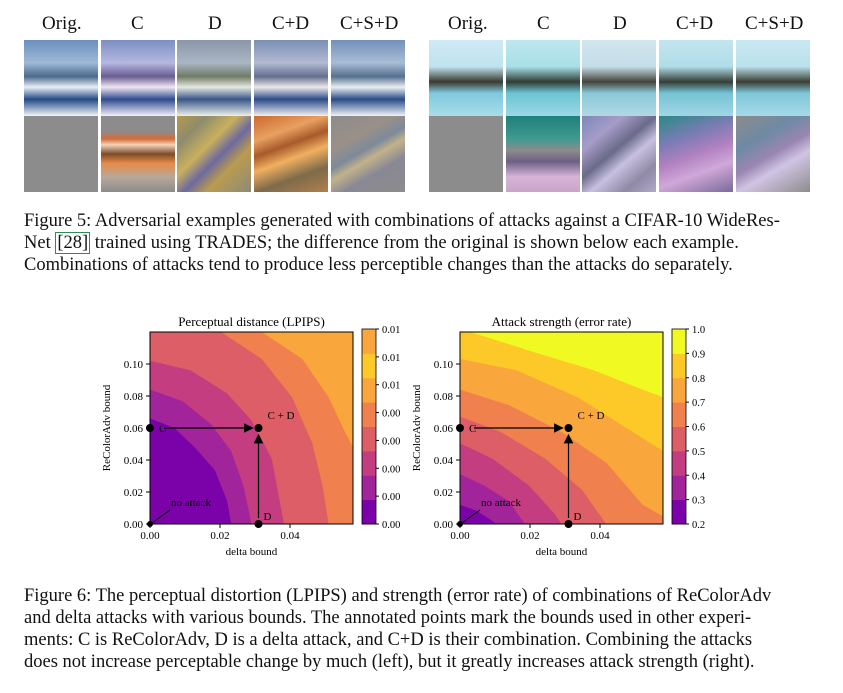 The width and height of the screenshot is (843, 693). What do you see at coordinates (251, 321) in the screenshot?
I see `lpips-chart-title: Perceptual distance (LPIPS)` at bounding box center [251, 321].